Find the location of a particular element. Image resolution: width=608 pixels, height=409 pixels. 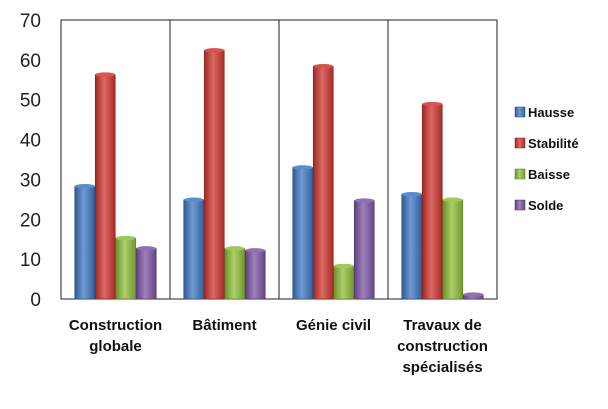

legend-label: Solde is located at coordinates (545, 205).